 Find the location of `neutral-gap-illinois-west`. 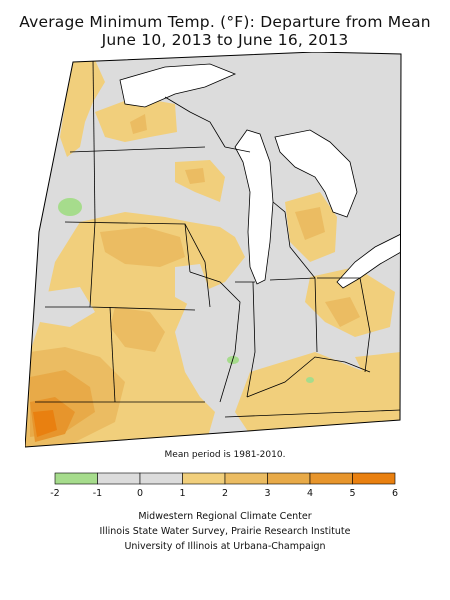

neutral-gap-illinois-west is located at coordinates (192, 285).